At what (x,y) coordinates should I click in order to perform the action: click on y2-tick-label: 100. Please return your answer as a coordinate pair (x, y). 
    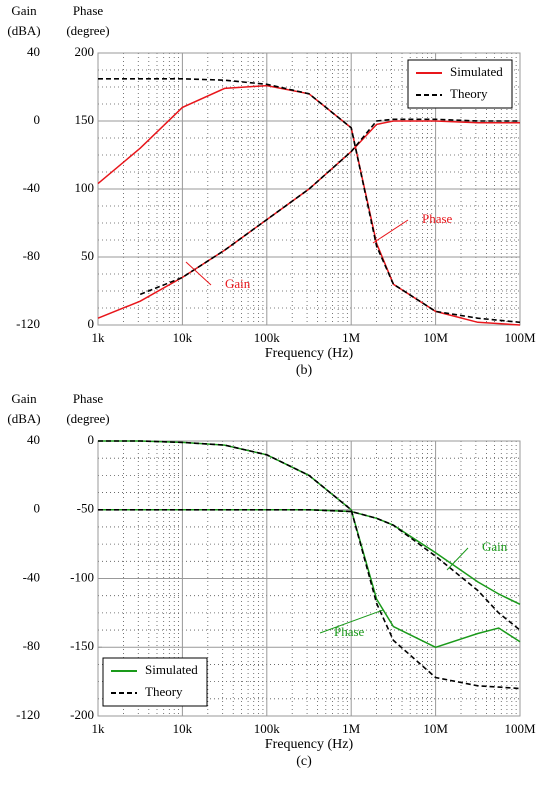
    Looking at the image, I should click on (85, 187).